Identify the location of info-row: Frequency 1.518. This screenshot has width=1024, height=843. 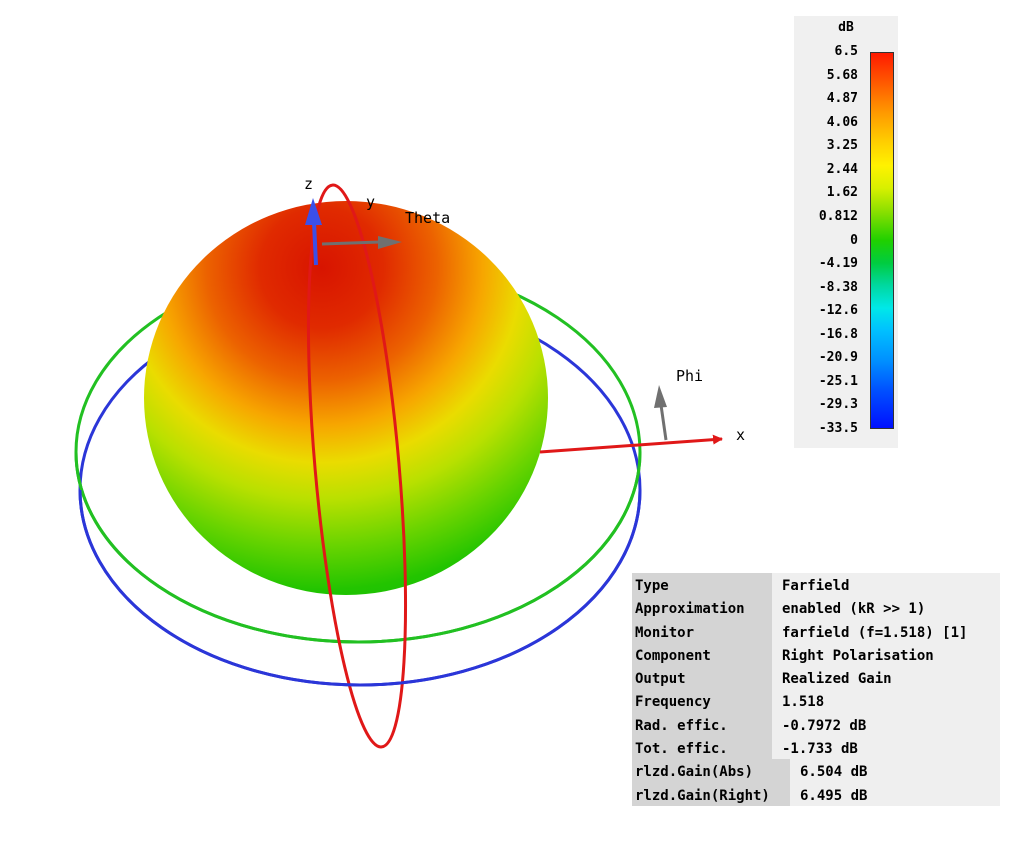
(816, 701).